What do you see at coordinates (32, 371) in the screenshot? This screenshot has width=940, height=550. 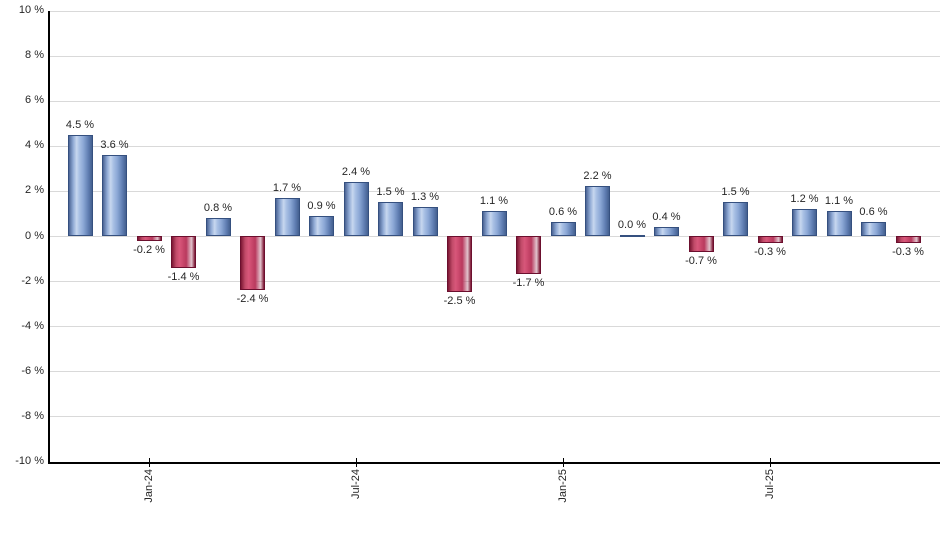 I see `y-axis-tick-label: -6 %` at bounding box center [32, 371].